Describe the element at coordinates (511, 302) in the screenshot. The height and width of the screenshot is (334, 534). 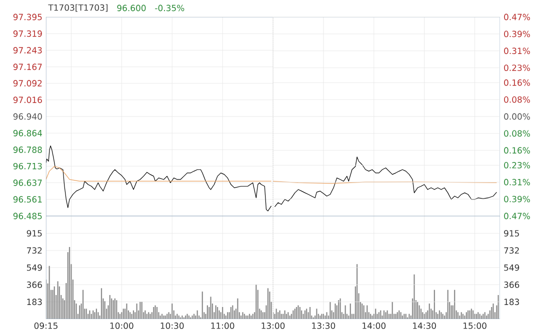
I see `y2-tick-label: 183` at that location.